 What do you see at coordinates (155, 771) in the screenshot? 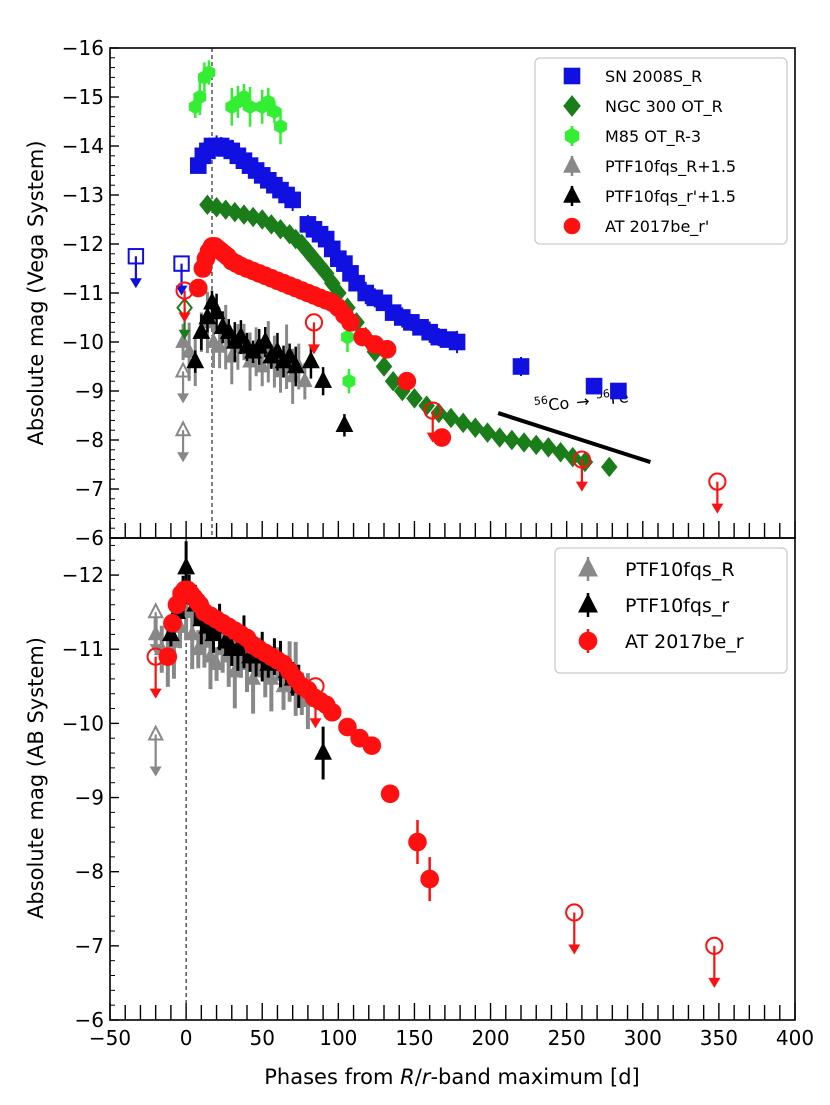
I see `bottom-ptf10fqs-r-limit-arrow-head` at bounding box center [155, 771].